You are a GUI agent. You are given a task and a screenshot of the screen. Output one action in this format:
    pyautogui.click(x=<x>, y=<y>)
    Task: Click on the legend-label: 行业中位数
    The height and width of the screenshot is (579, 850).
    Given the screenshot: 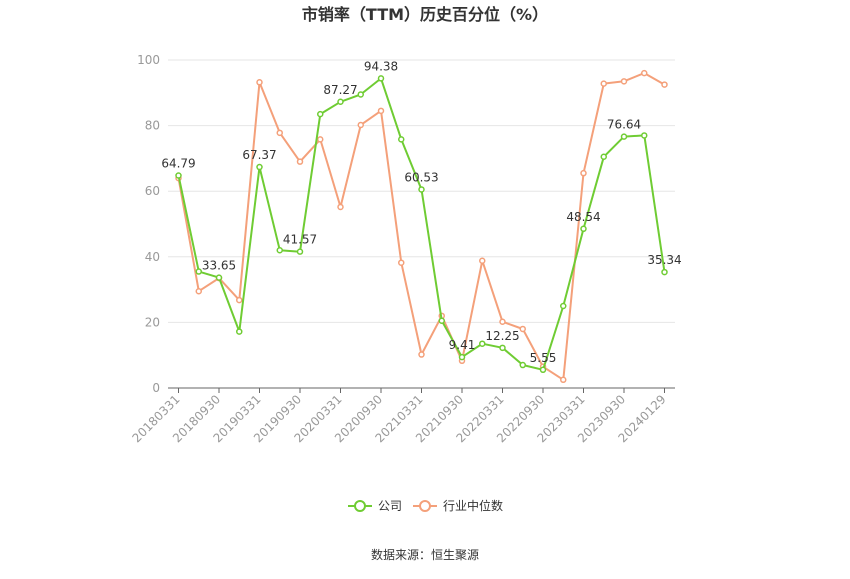 What is the action you would take?
    pyautogui.click(x=473, y=505)
    